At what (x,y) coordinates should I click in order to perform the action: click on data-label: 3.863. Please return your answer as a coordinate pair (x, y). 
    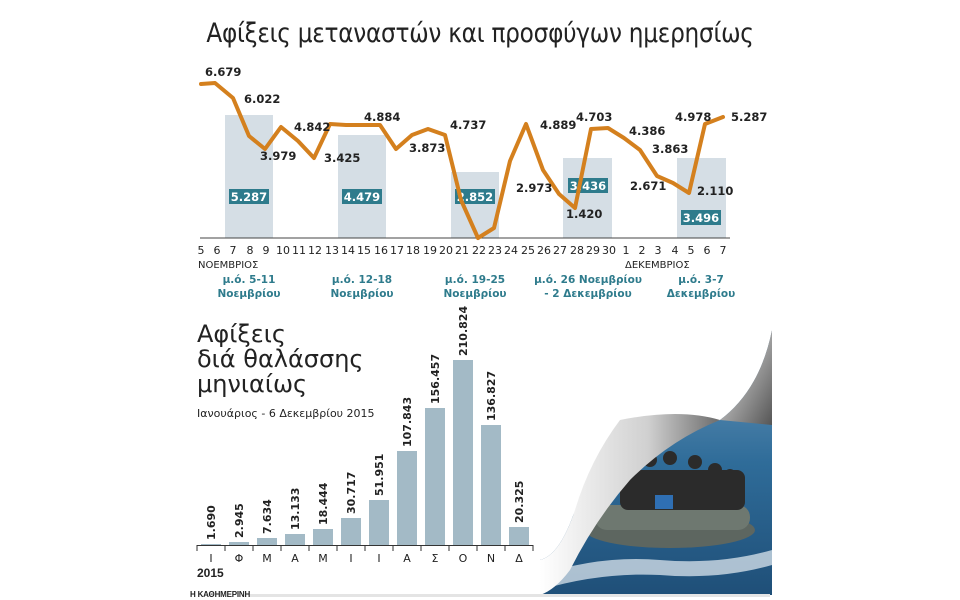
    Looking at the image, I should click on (670, 149).